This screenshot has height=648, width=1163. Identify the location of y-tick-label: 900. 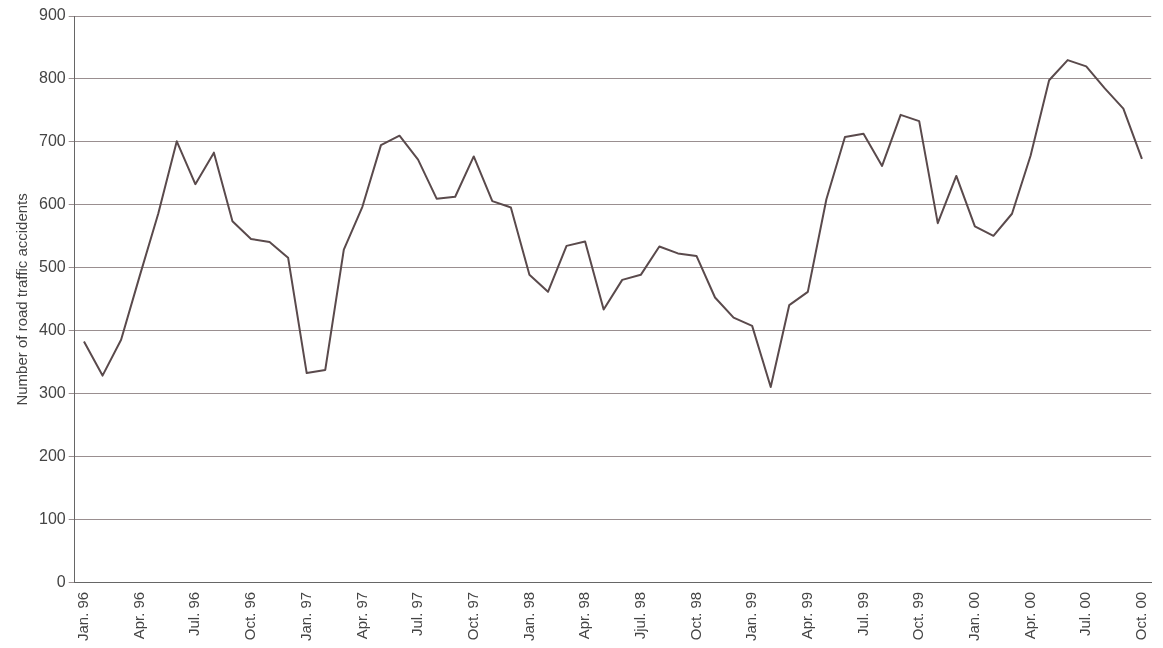
(52, 15).